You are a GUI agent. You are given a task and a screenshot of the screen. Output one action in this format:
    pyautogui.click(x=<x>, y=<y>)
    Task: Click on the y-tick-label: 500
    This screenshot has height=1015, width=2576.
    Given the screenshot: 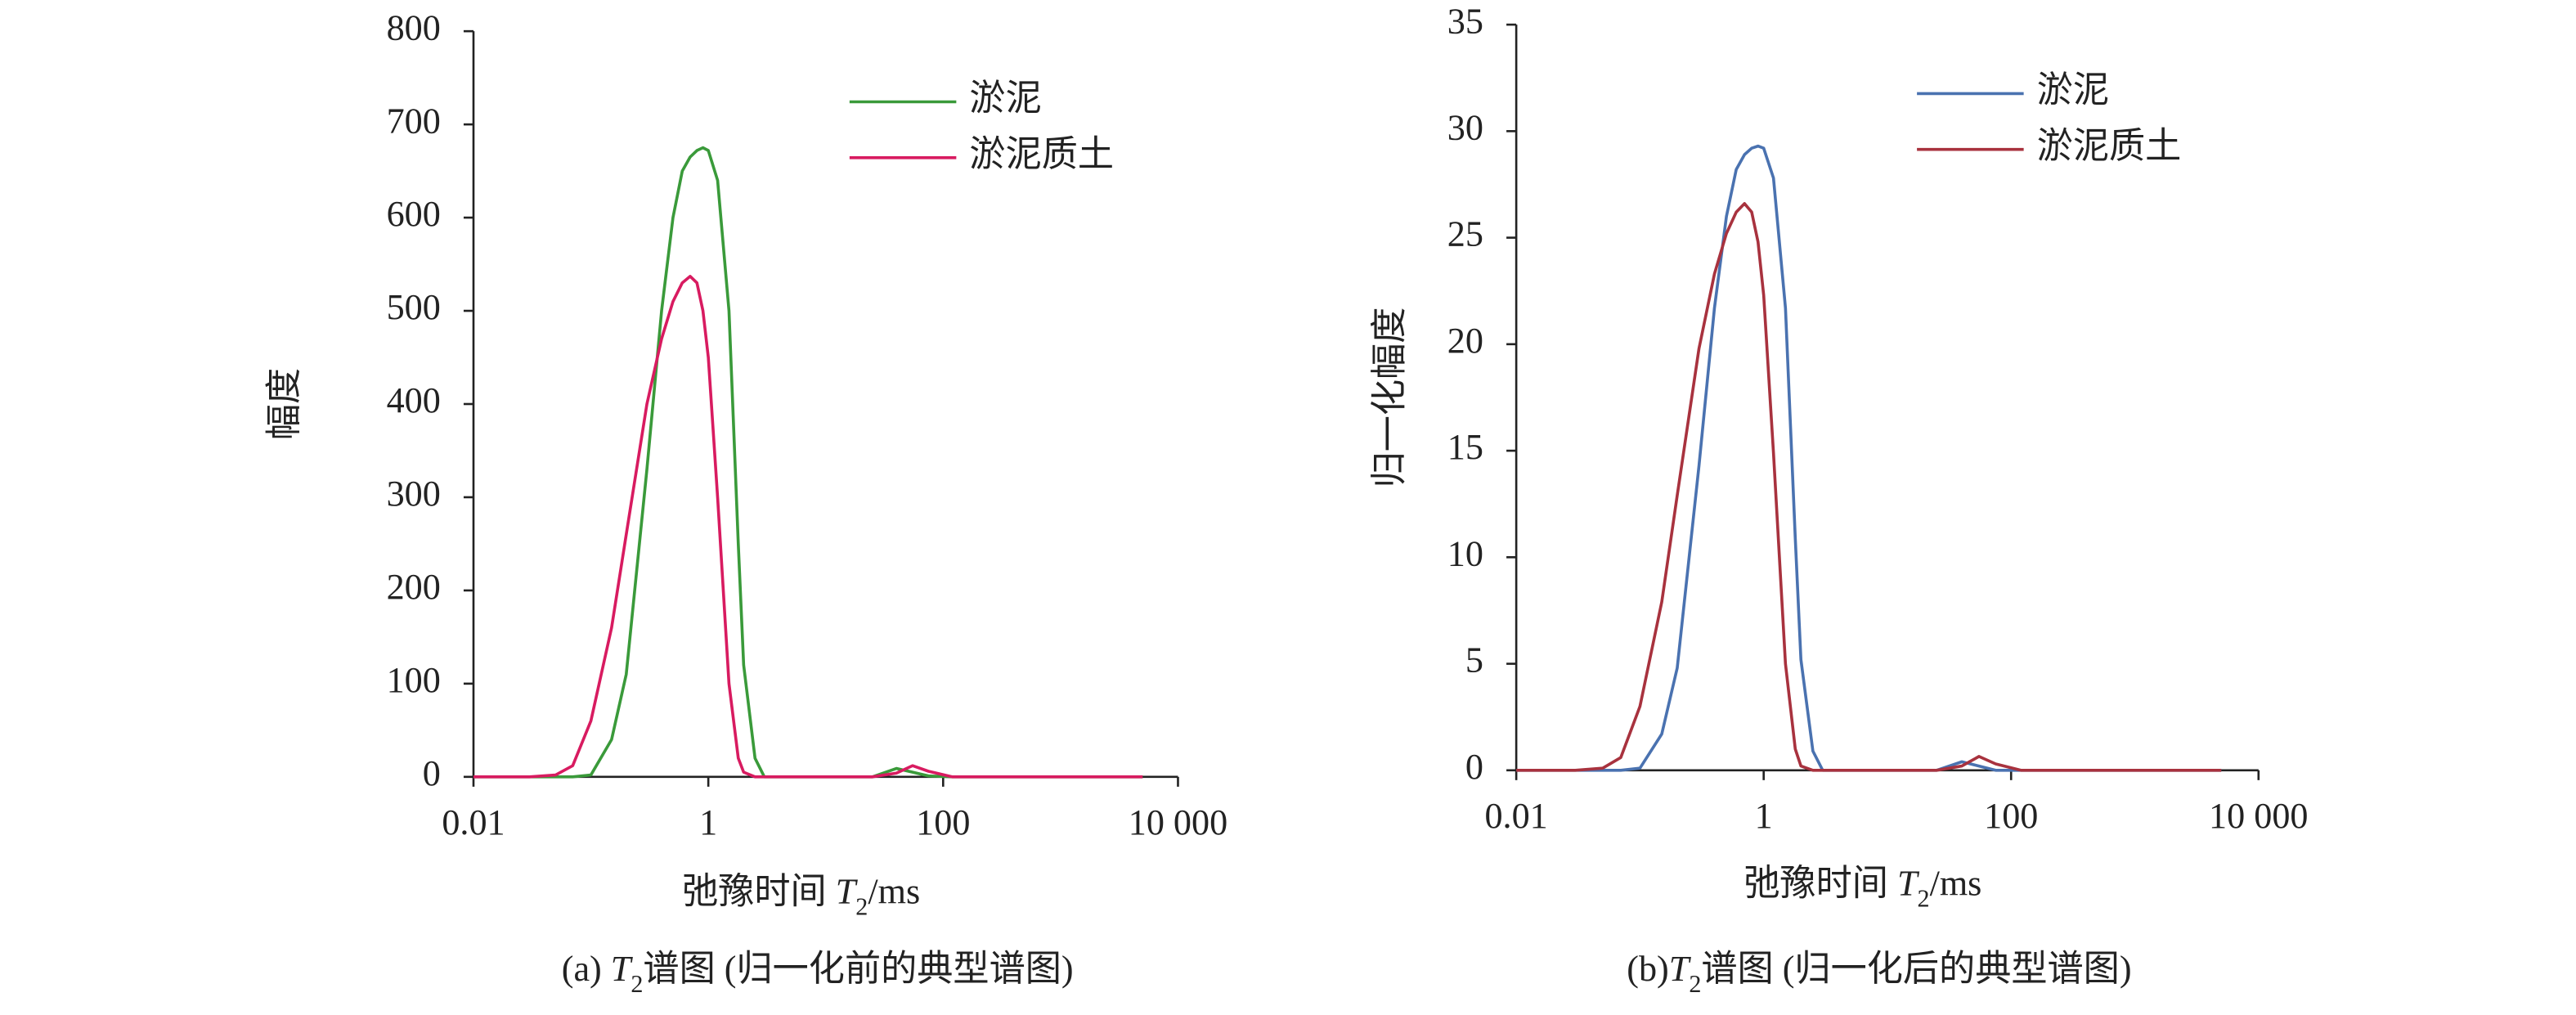 What is the action you would take?
    pyautogui.click(x=414, y=307)
    